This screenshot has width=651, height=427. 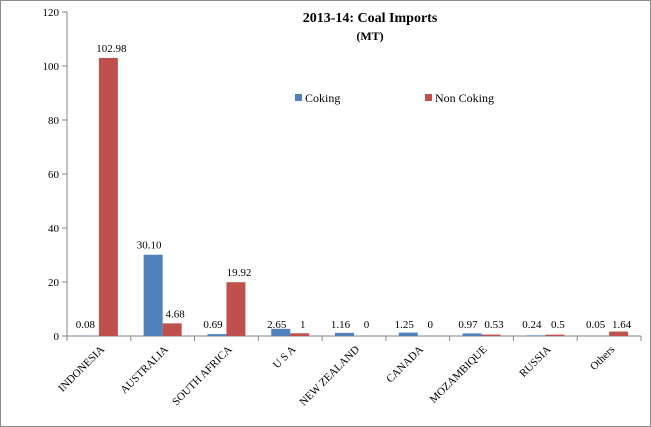 What do you see at coordinates (281, 332) in the screenshot?
I see `bar-coking-u-s-a` at bounding box center [281, 332].